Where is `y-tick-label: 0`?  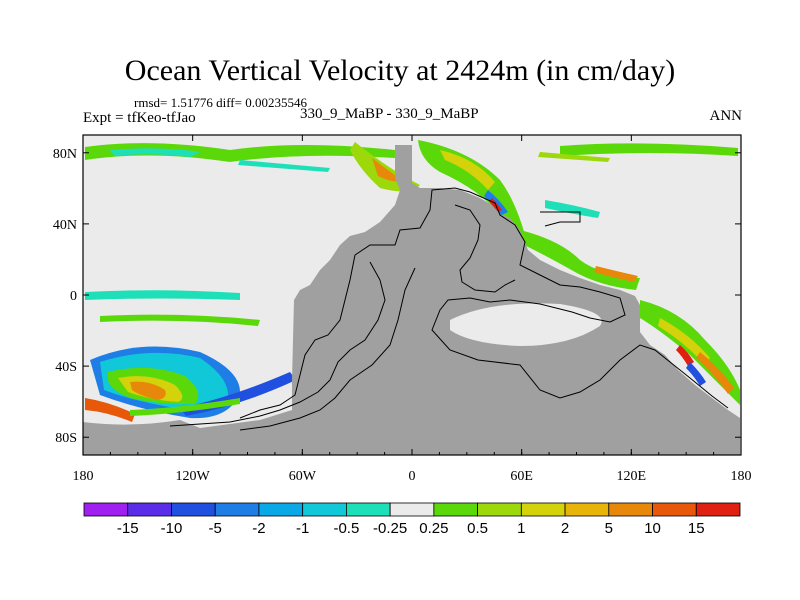 y-tick-label: 0 is located at coordinates (73, 296).